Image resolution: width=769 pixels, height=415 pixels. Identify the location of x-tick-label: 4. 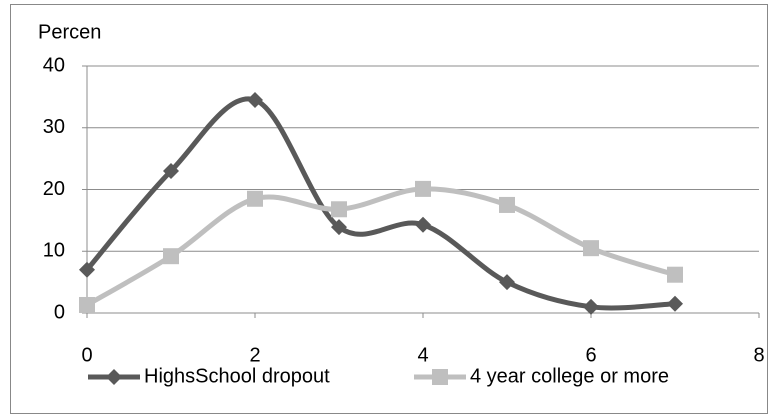
(422, 355).